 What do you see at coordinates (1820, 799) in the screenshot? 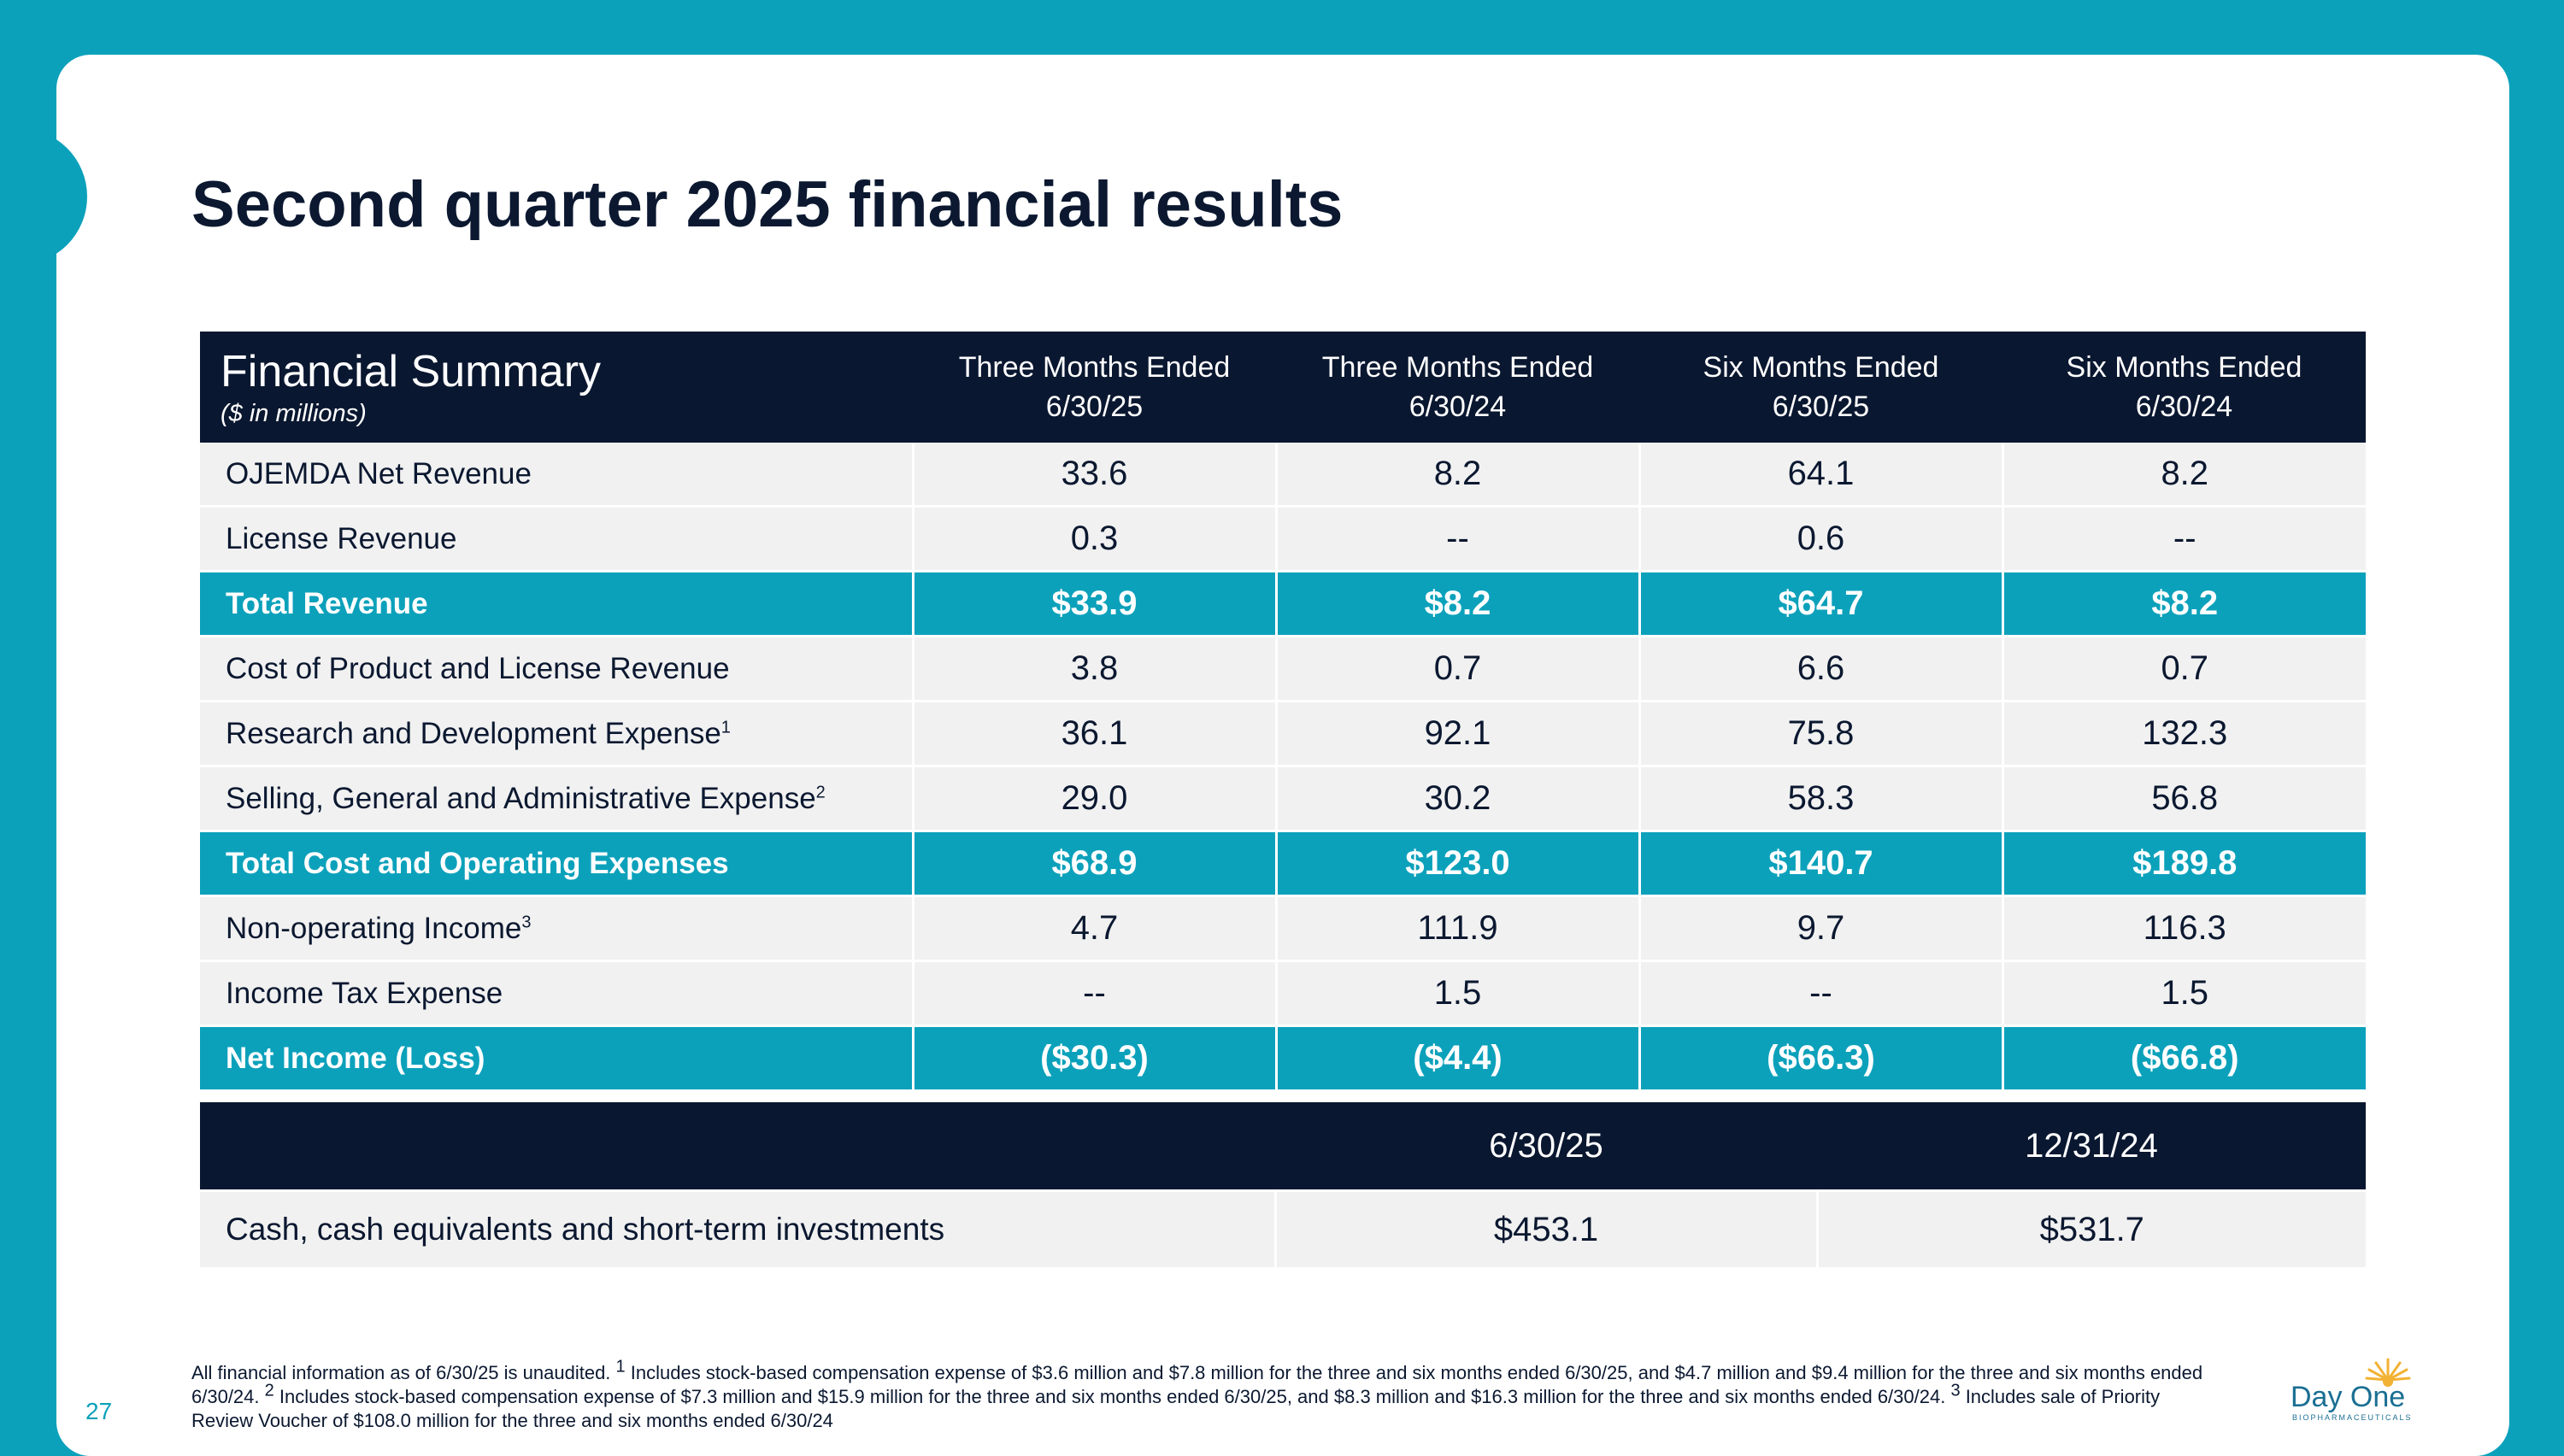
I see `cell-value: 58.3` at bounding box center [1820, 799].